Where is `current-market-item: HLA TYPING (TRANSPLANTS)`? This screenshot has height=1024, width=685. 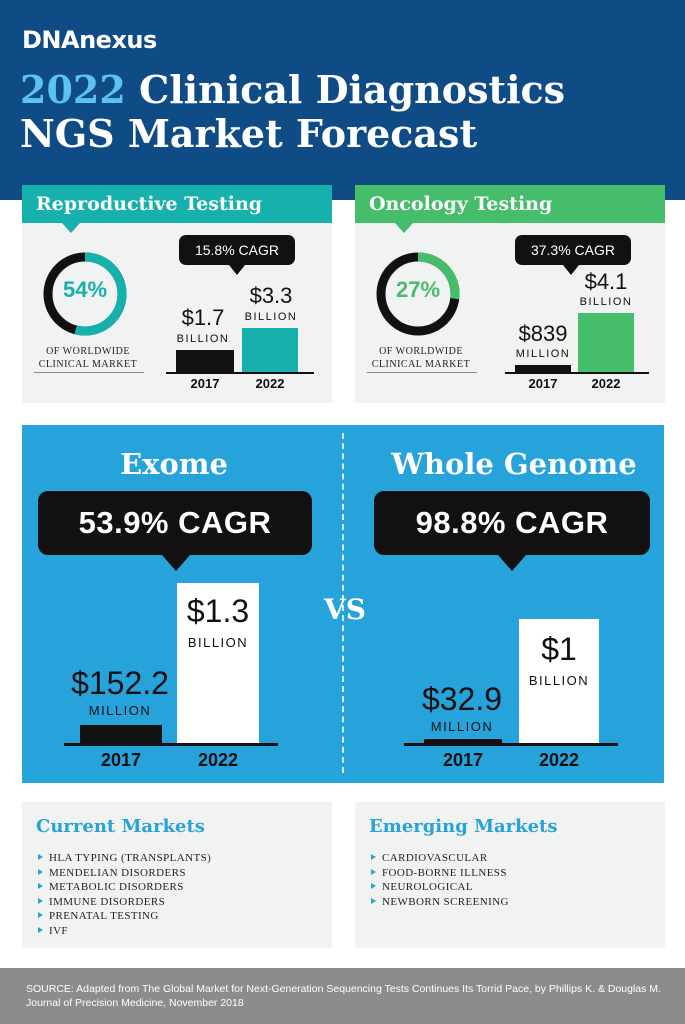 current-market-item: HLA TYPING (TRANSPLANTS) is located at coordinates (124, 858).